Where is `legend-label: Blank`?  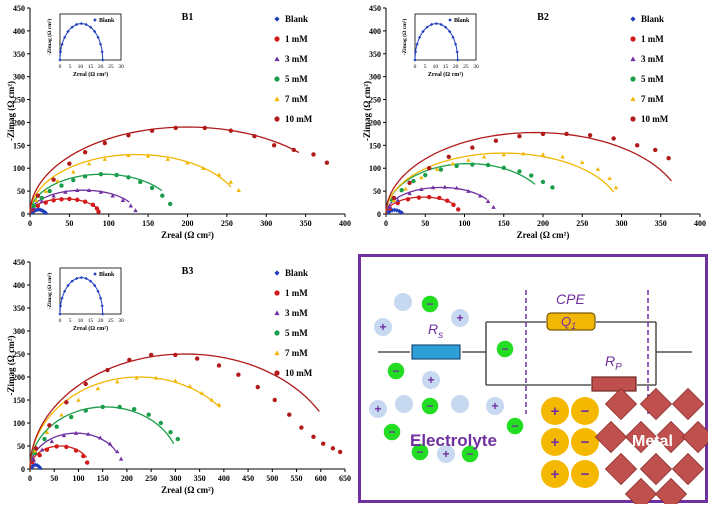 legend-label: Blank is located at coordinates (652, 19).